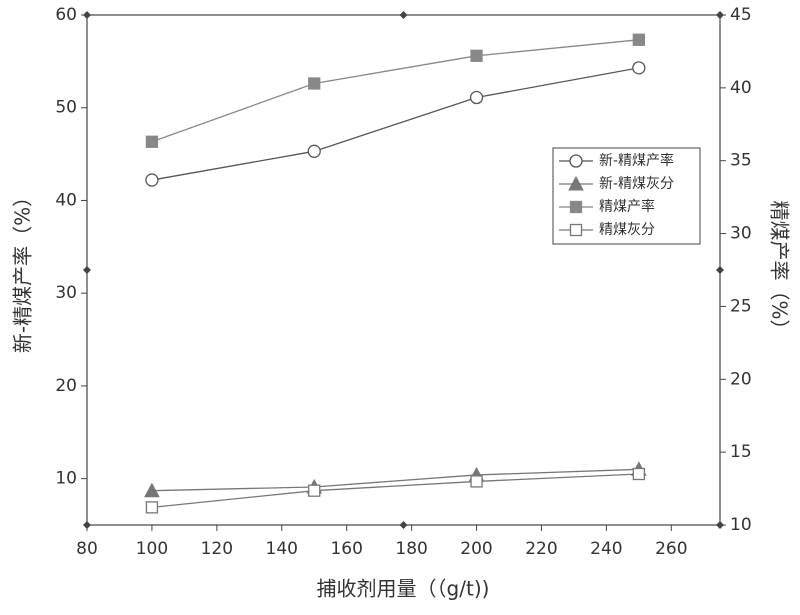 The image size is (800, 615). What do you see at coordinates (741, 88) in the screenshot?
I see `y2-tick-label: 40` at bounding box center [741, 88].